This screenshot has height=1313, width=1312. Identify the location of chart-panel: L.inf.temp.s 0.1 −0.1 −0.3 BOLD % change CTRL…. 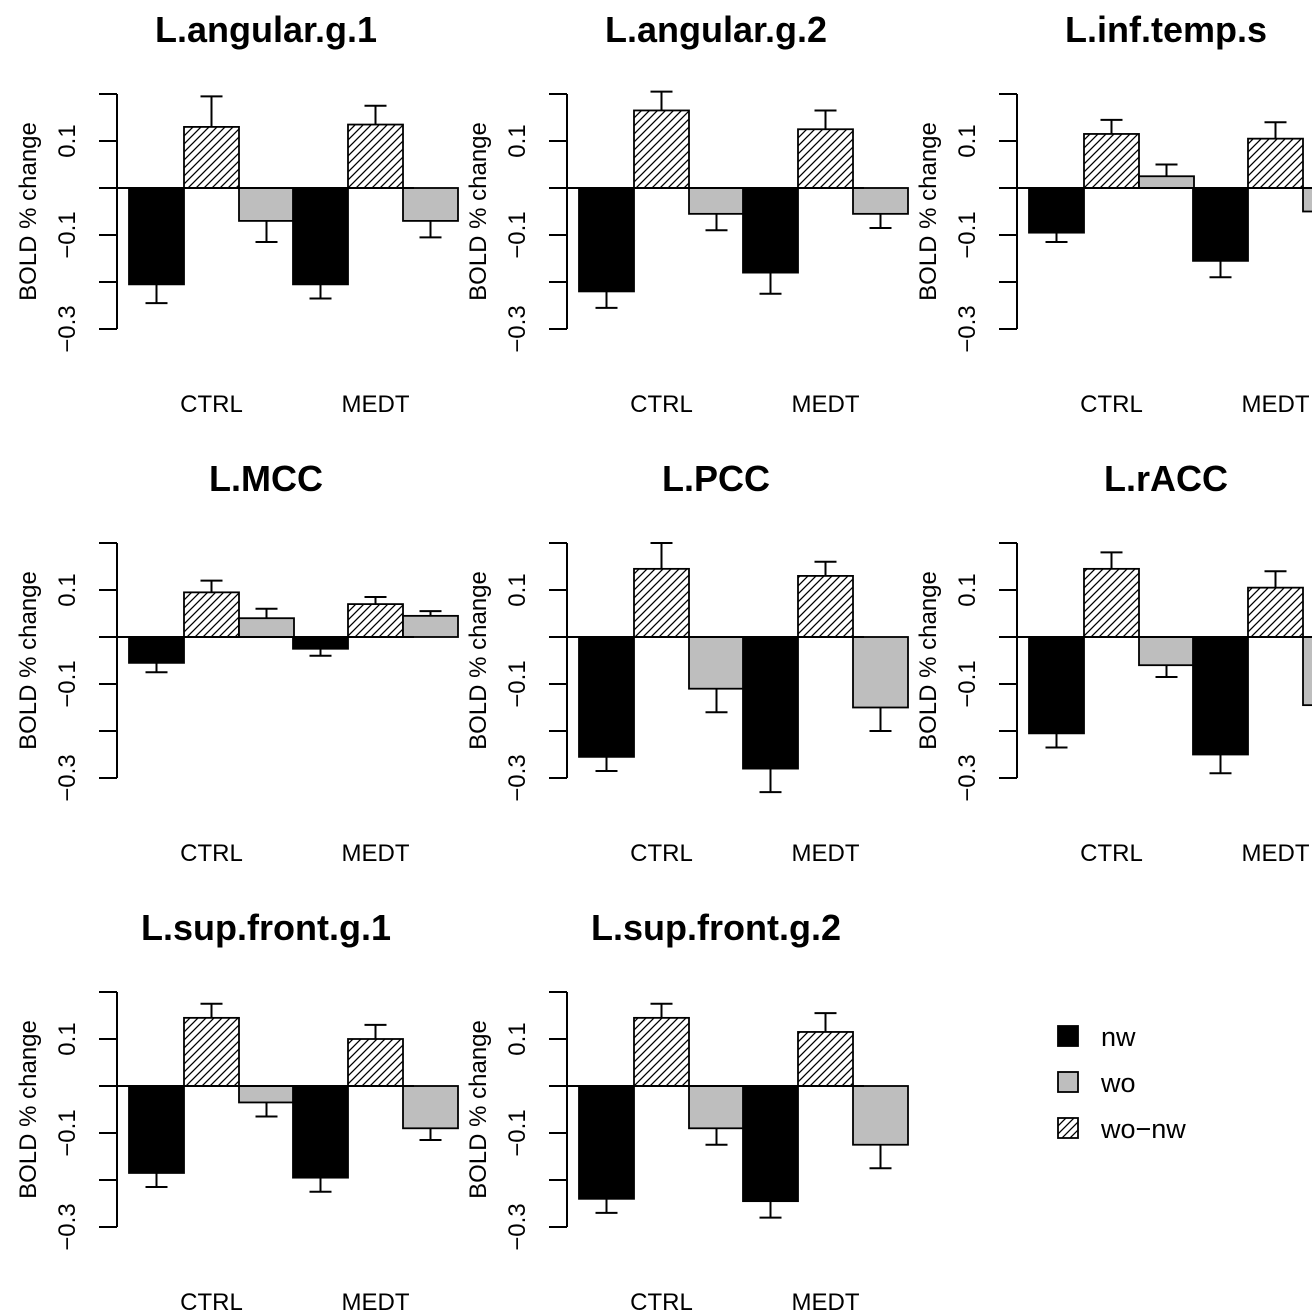
(1113, 213).